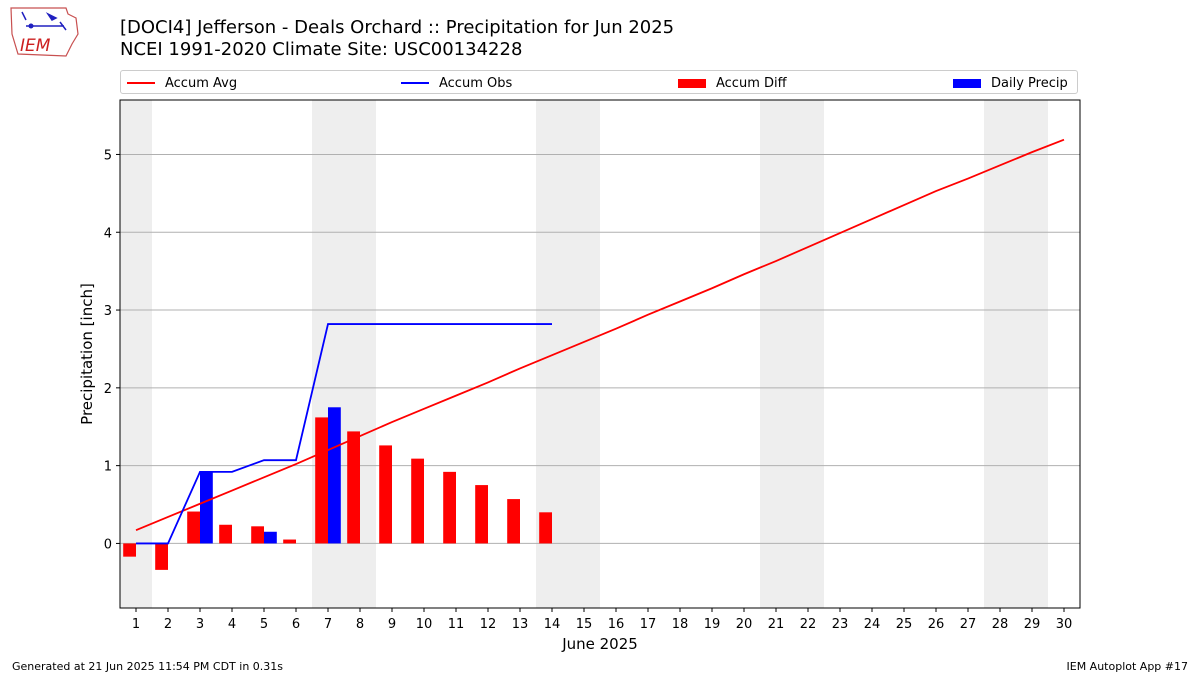 The image size is (1200, 675). Describe the element at coordinates (692, 83) in the screenshot. I see `legend-swatch-accum-diff` at that location.